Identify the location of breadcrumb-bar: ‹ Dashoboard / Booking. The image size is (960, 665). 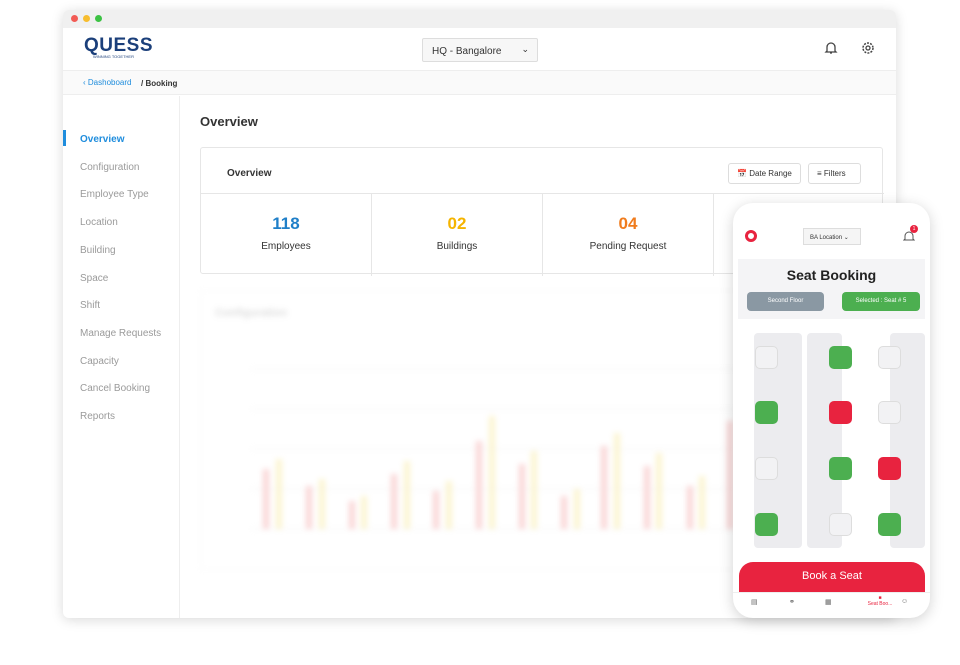
(479, 82).